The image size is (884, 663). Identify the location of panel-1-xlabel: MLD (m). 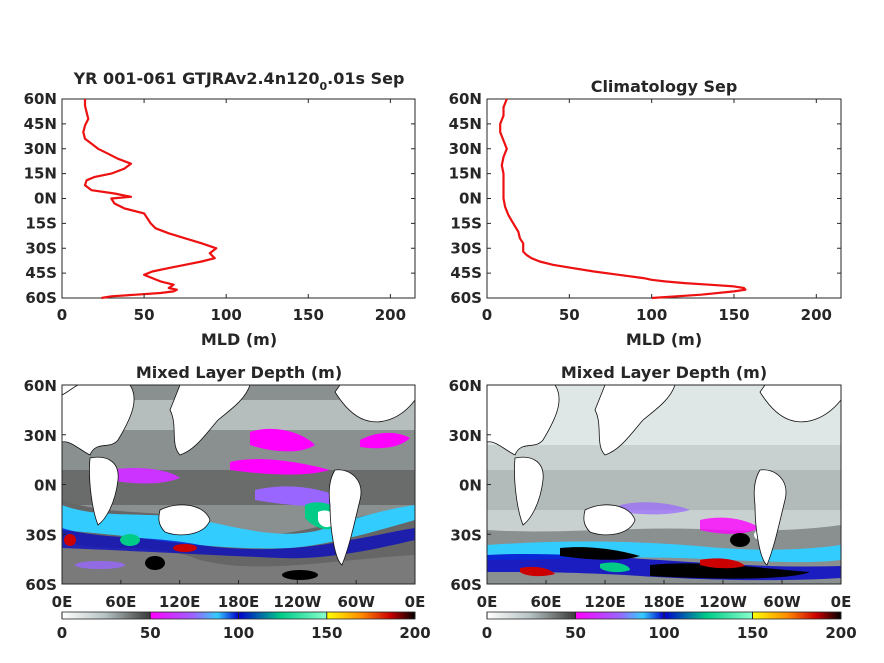
(239, 339).